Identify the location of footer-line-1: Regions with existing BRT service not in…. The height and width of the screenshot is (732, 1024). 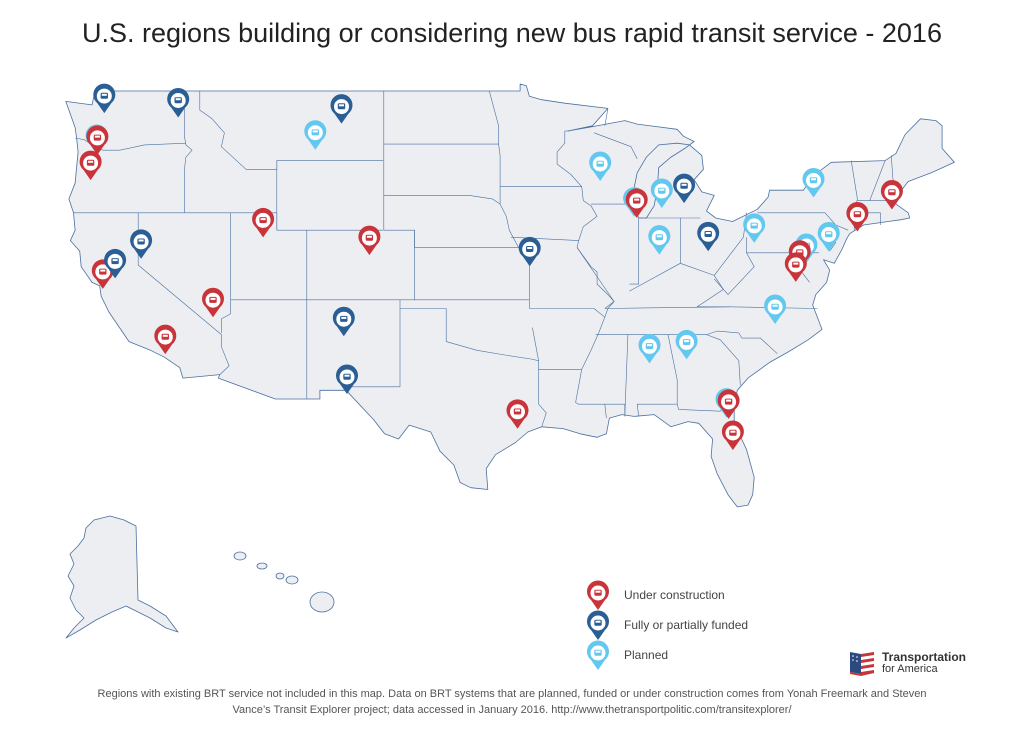
(512, 694).